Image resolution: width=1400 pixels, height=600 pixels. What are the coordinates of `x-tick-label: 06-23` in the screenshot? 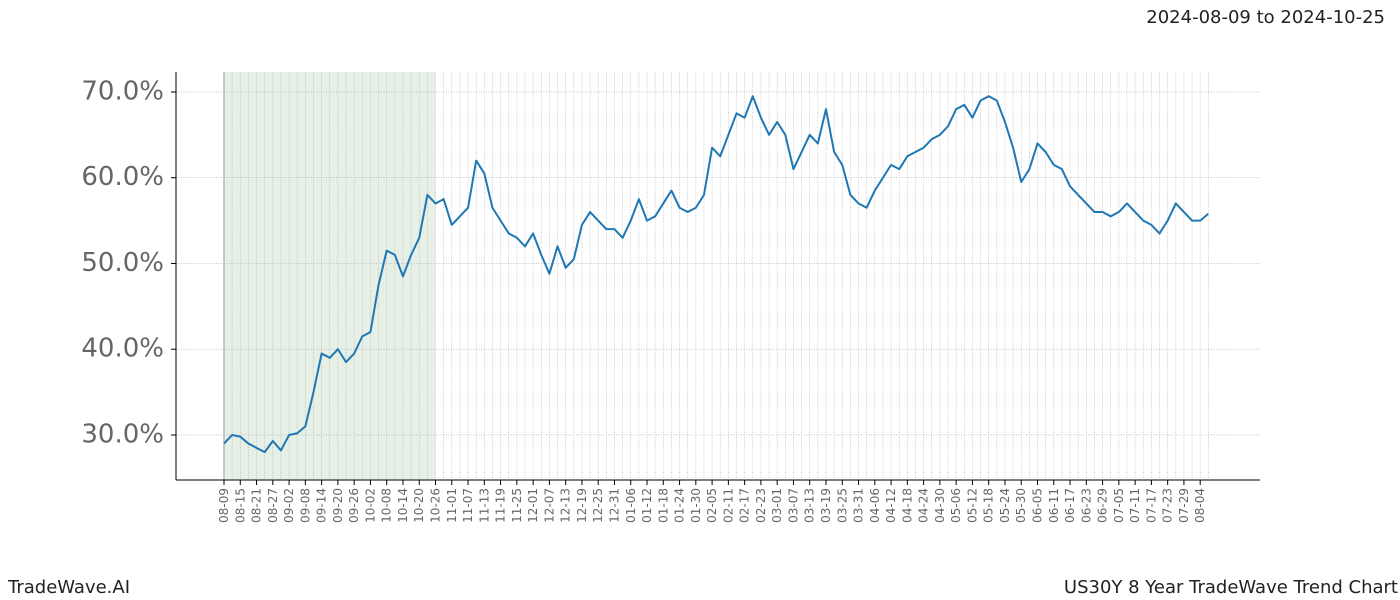 It's located at (1086, 505).